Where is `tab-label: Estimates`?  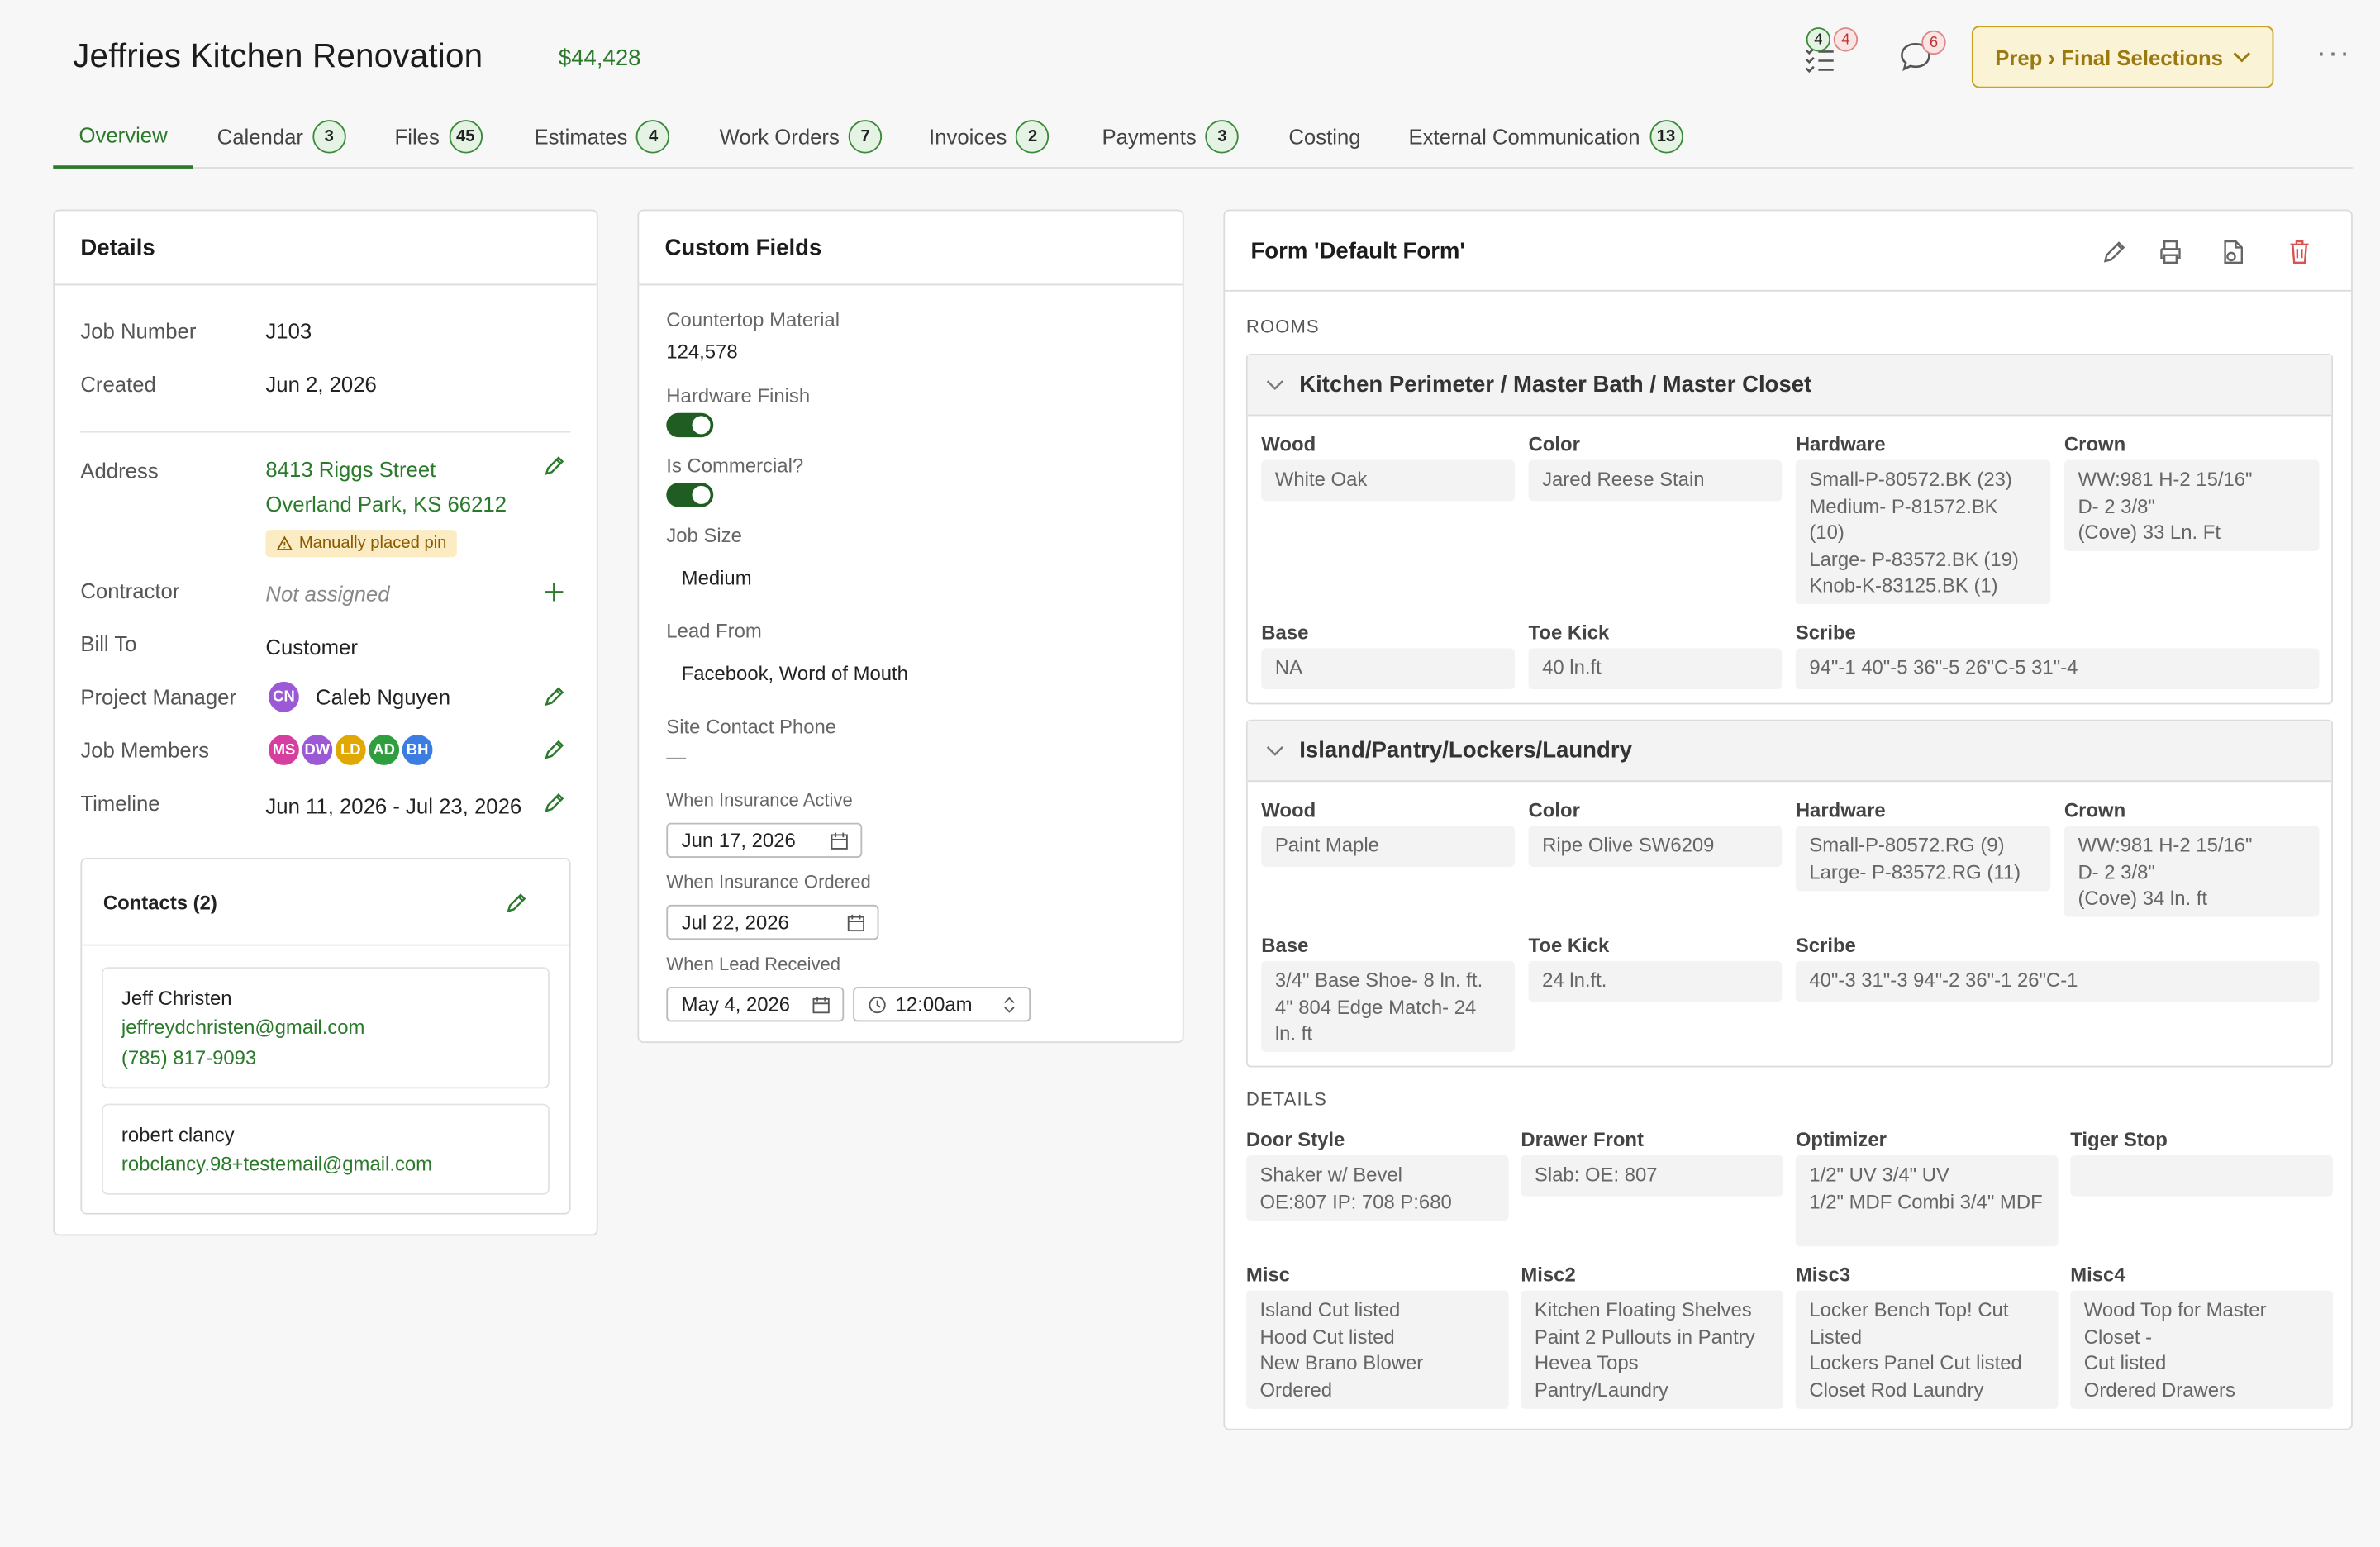 tab-label: Estimates is located at coordinates (581, 136).